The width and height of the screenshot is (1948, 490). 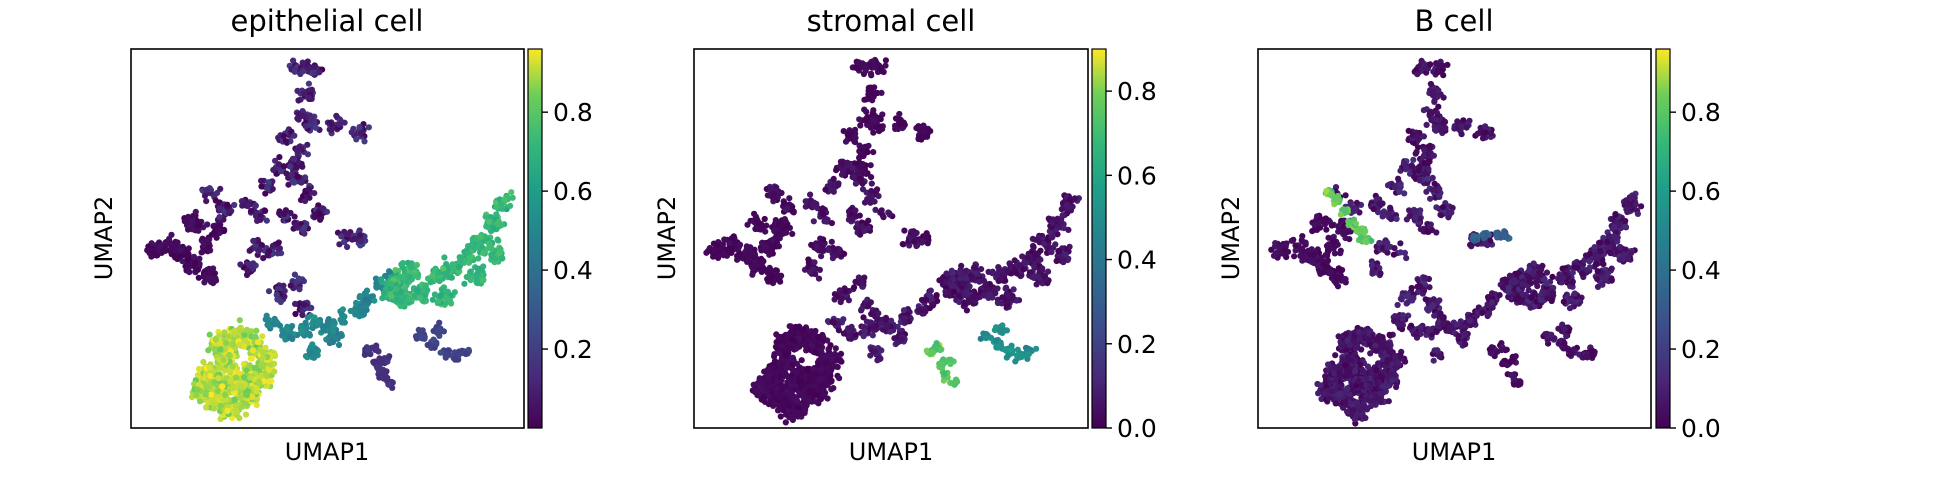 What do you see at coordinates (891, 21) in the screenshot?
I see `panel-title: stromal cell` at bounding box center [891, 21].